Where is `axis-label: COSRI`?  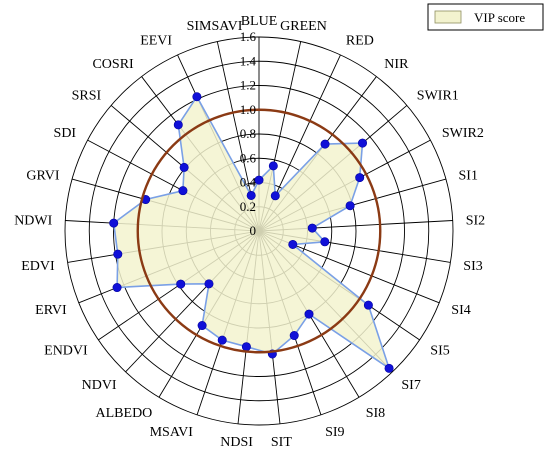 axis-label: COSRI is located at coordinates (113, 64).